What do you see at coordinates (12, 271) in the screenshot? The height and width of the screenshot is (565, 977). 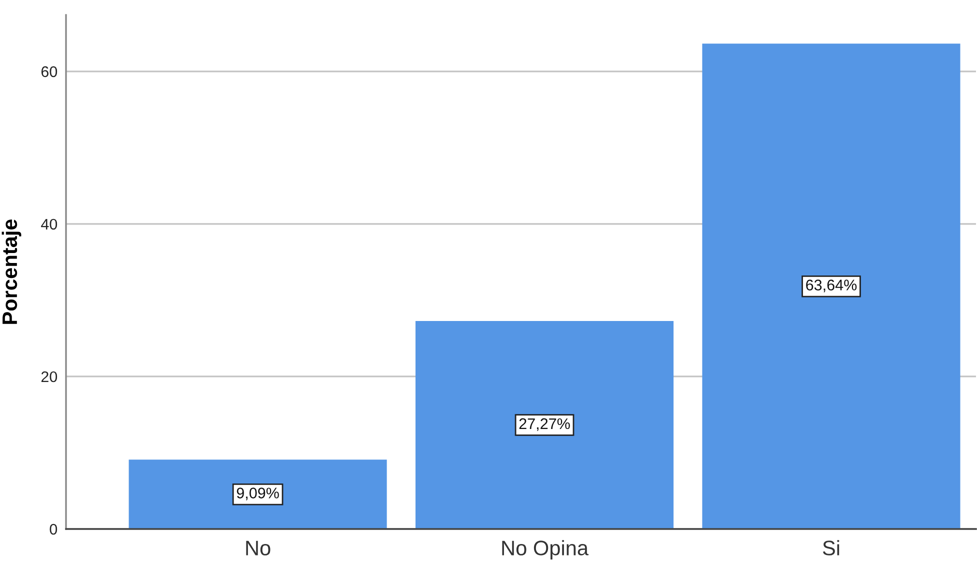 I see `y-axis-title: Porcentaje` at bounding box center [12, 271].